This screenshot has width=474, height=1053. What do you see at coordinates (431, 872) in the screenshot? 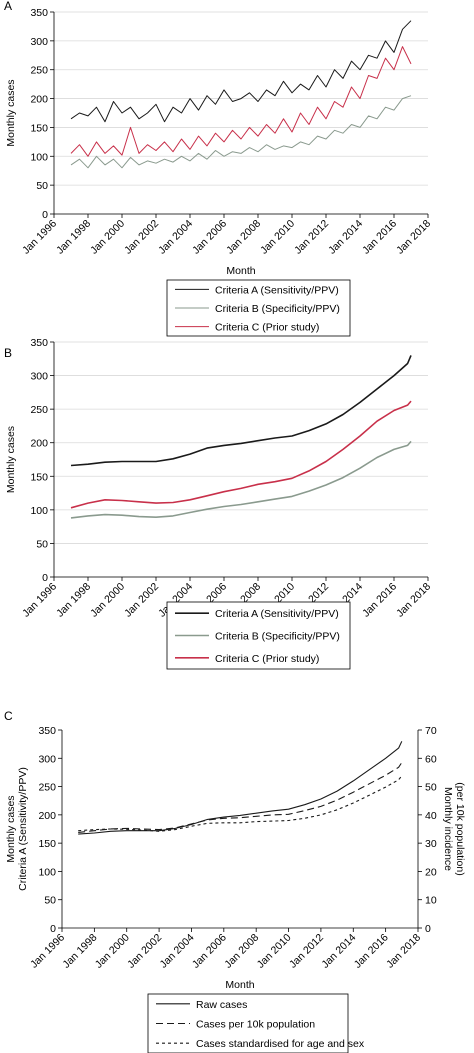
I see `y2-tick-label: 20` at bounding box center [431, 872].